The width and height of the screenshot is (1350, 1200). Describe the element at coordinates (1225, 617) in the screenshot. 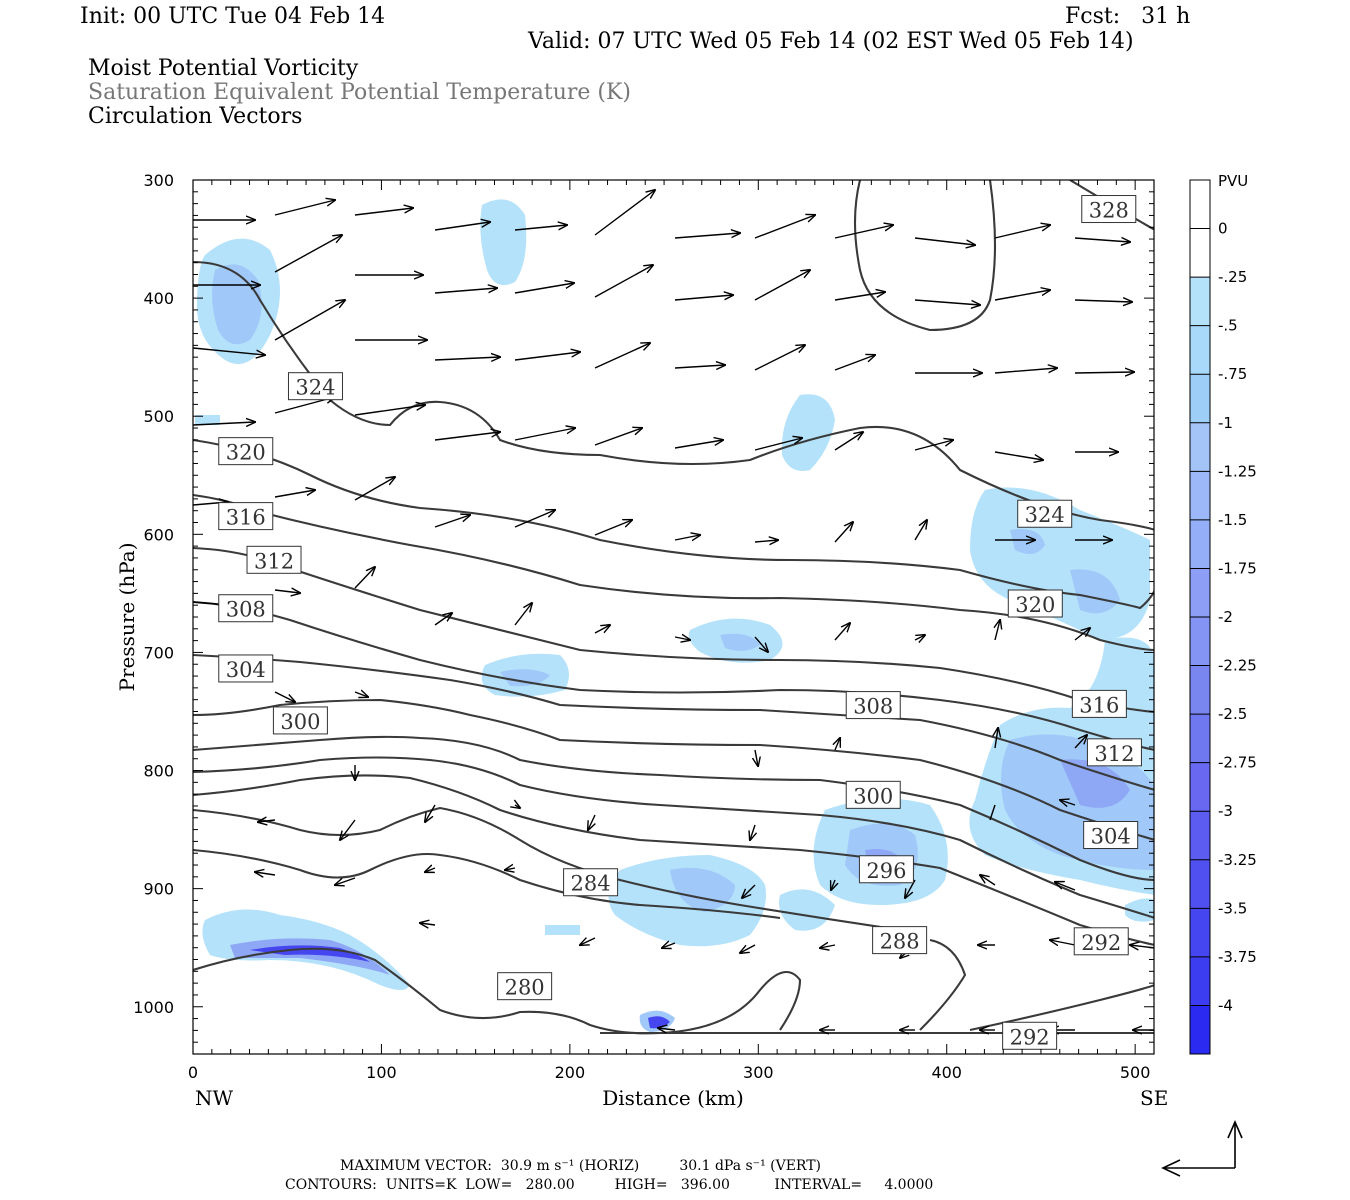

I see `colorbar-label: -2` at that location.